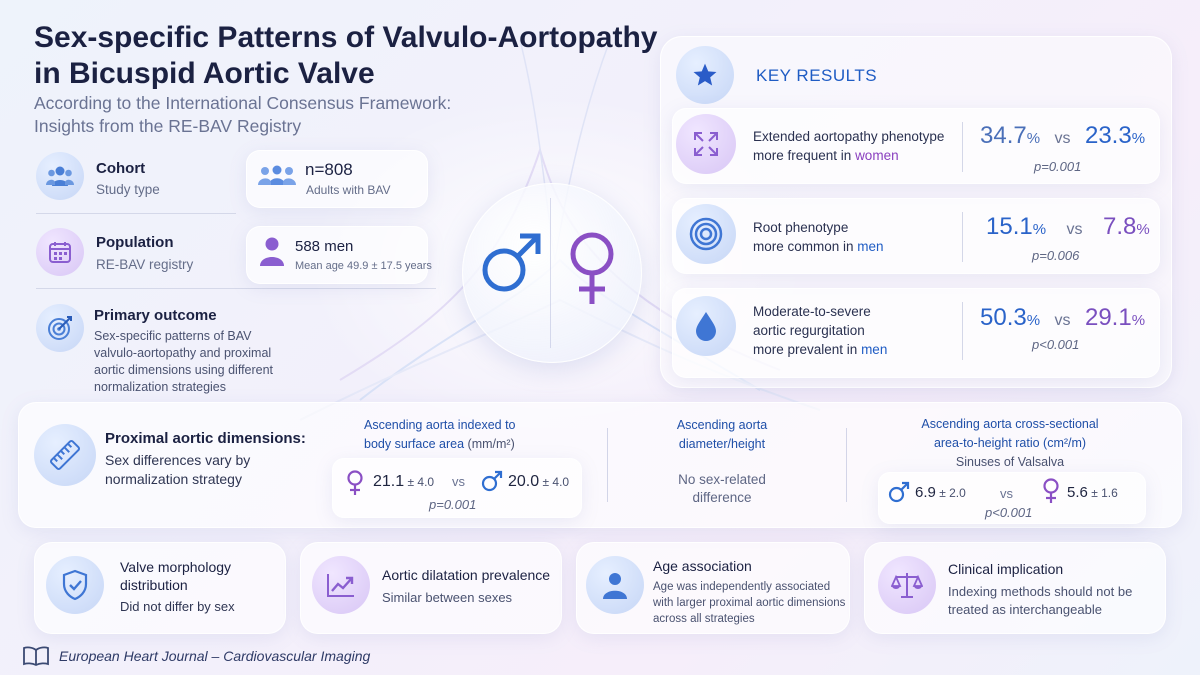 The height and width of the screenshot is (675, 1200). I want to click on primary-line: aortic dimensions using different, so click(184, 370).